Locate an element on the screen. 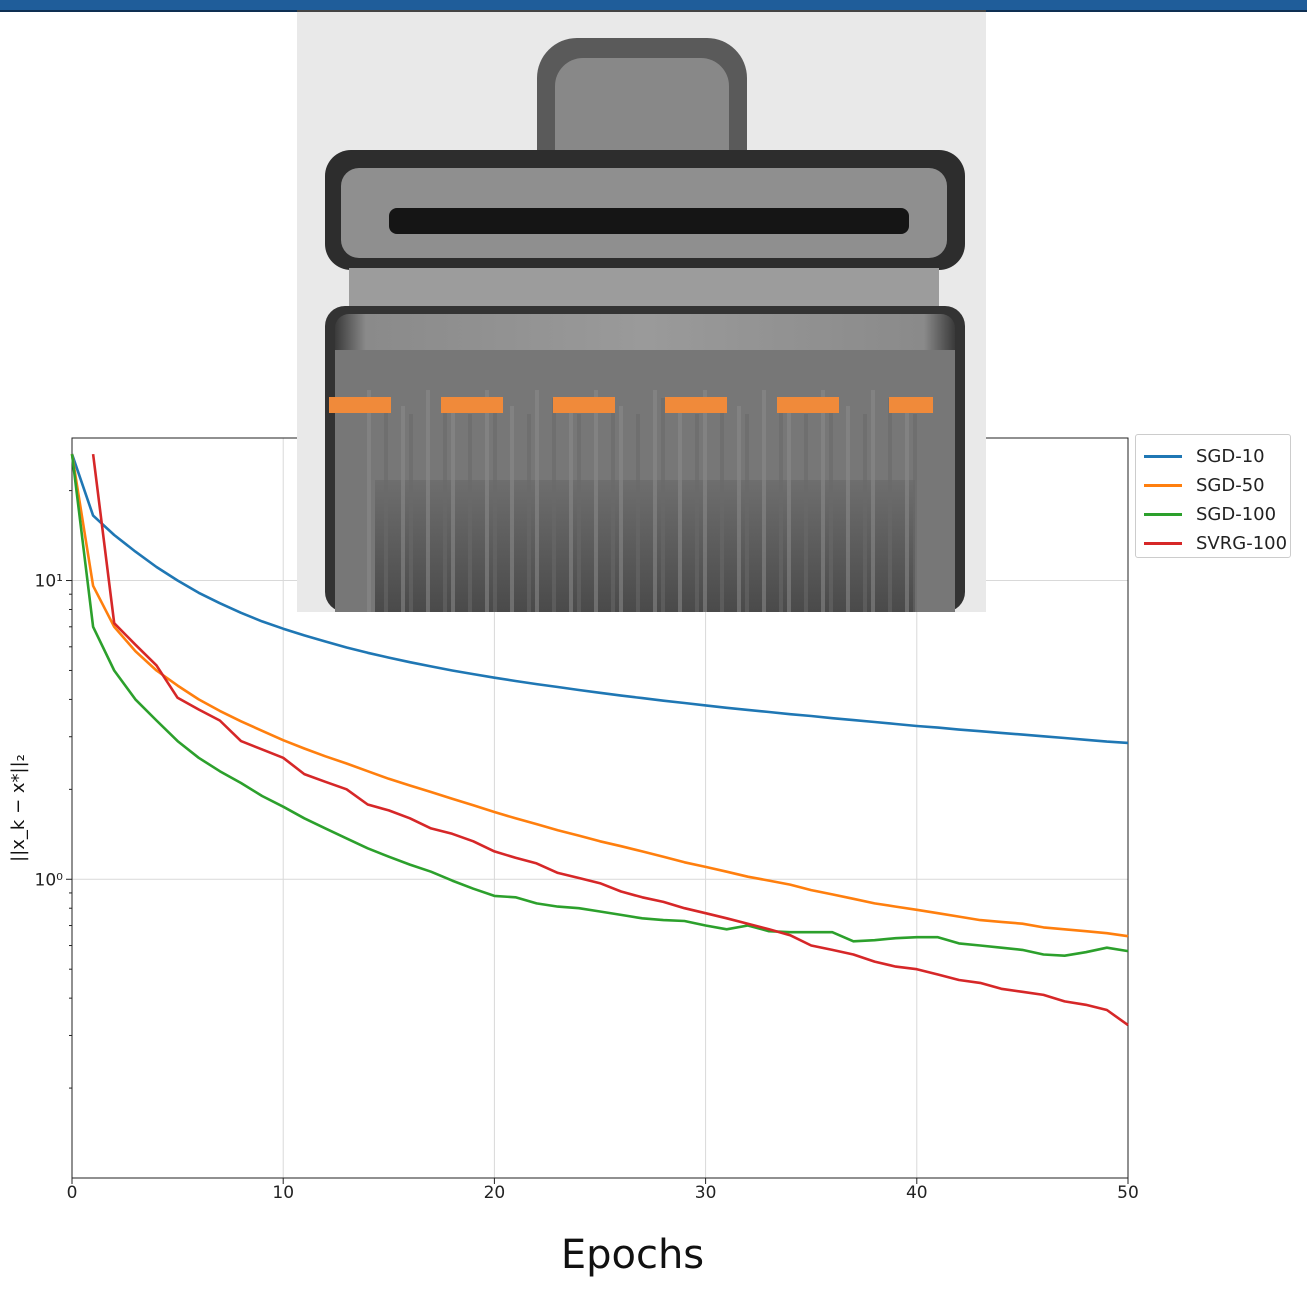 This screenshot has width=1307, height=1289. x-tick-label: 10 is located at coordinates (283, 1193).